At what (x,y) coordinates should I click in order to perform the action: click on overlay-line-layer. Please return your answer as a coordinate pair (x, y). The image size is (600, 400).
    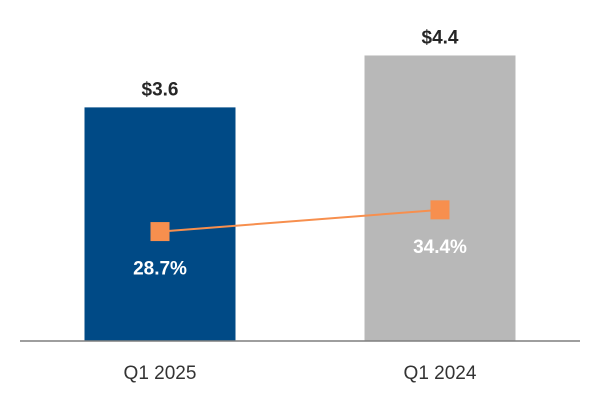
    Looking at the image, I should click on (300, 221).